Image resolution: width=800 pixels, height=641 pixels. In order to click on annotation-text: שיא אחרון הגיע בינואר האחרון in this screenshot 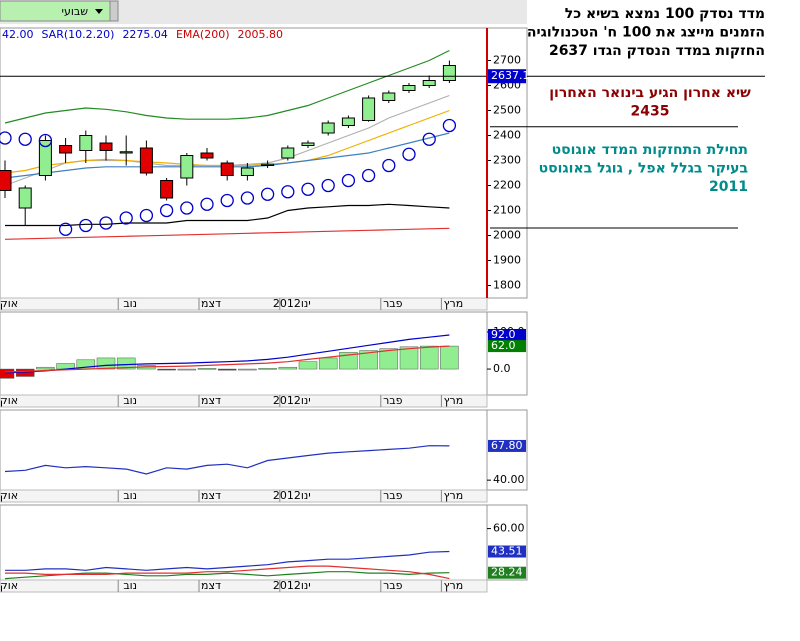, I will do `click(650, 93)`.